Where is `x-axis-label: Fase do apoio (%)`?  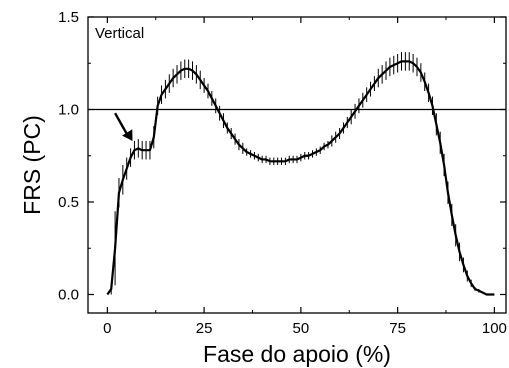 x-axis-label: Fase do apoio (%) is located at coordinates (297, 354).